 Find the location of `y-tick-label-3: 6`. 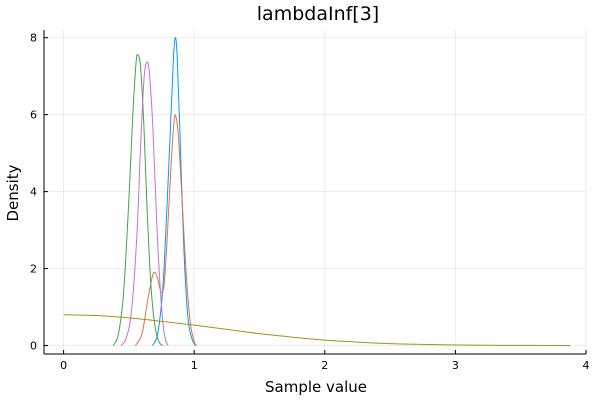

y-tick-label-3: 6 is located at coordinates (33, 115).